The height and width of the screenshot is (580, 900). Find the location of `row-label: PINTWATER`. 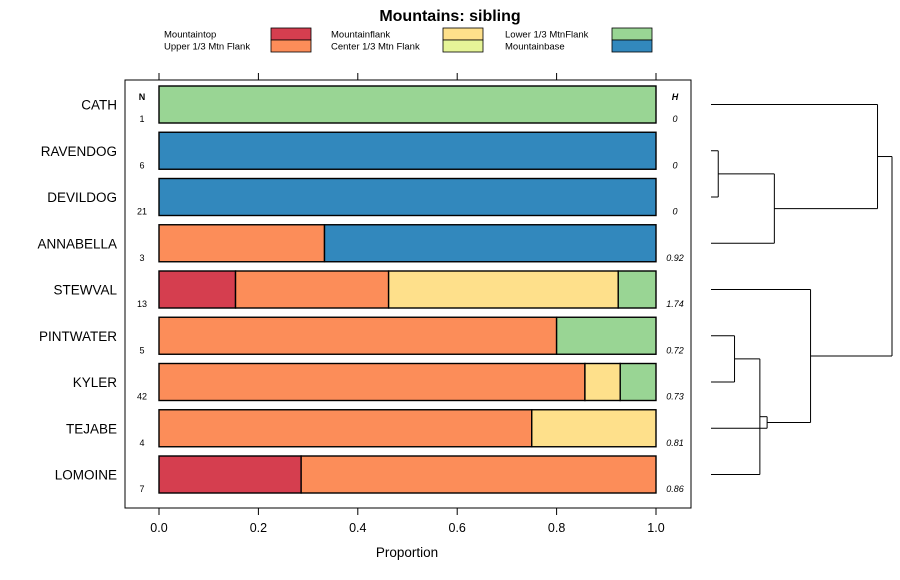

row-label: PINTWATER is located at coordinates (78, 336).